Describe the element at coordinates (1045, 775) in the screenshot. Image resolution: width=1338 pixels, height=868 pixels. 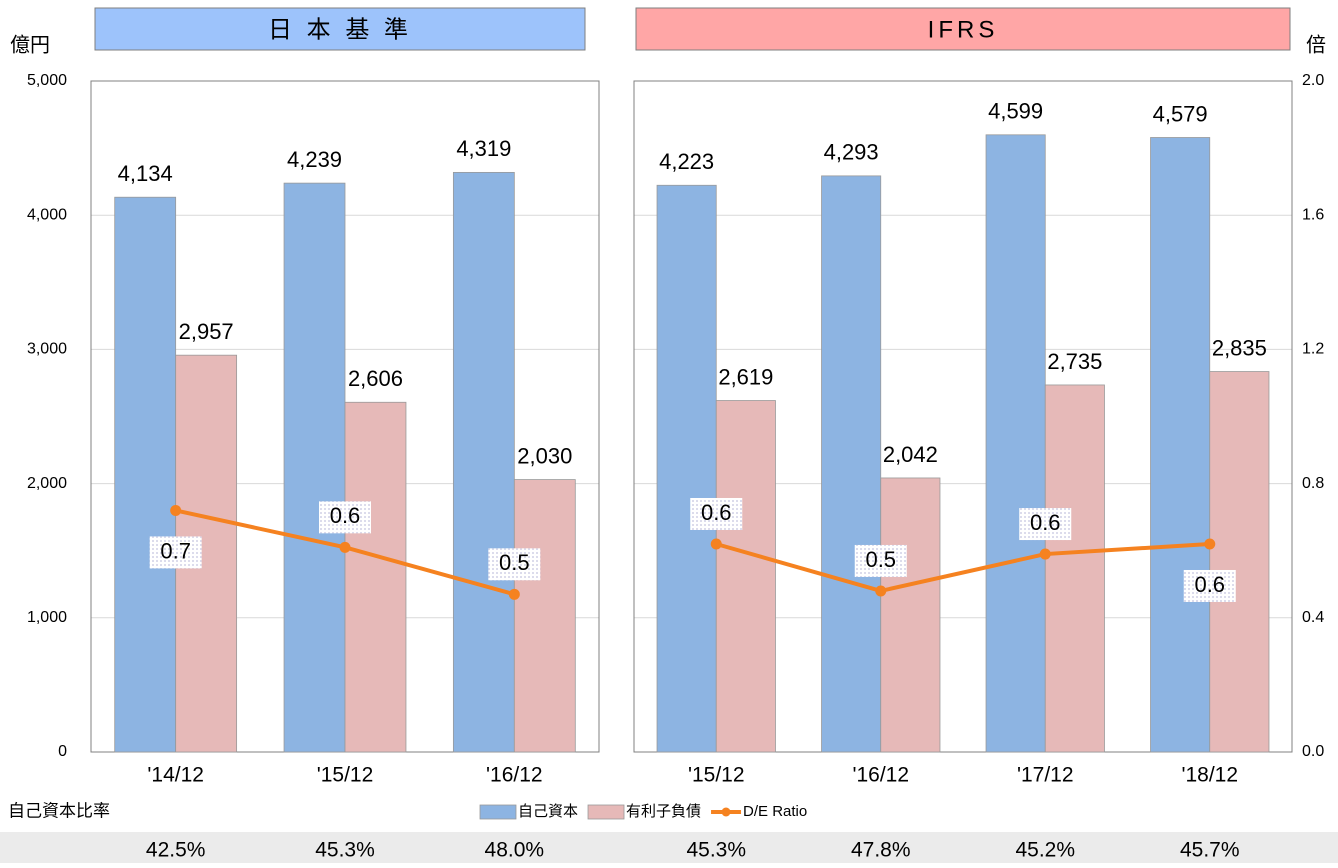
I see `x-tick-label: '17/12` at that location.